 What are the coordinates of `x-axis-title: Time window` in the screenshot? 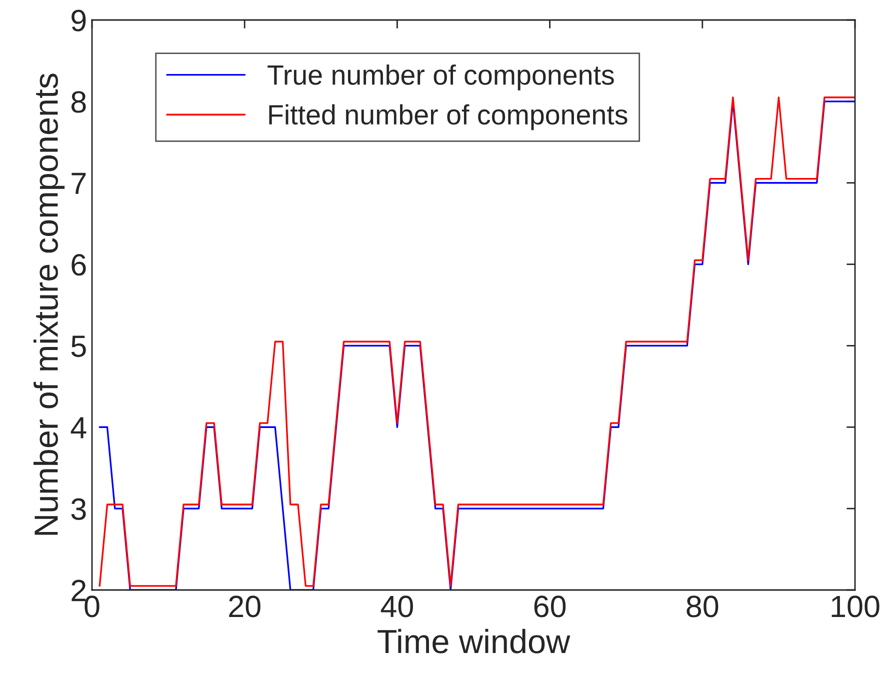 It's located at (474, 641).